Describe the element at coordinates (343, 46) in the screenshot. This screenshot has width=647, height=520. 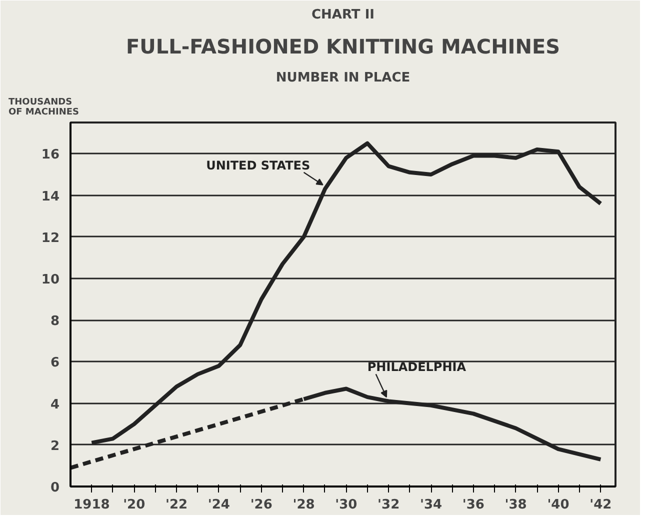
I see `chart-title: FULL-FASHIONED KNITTING MACHINES` at that location.